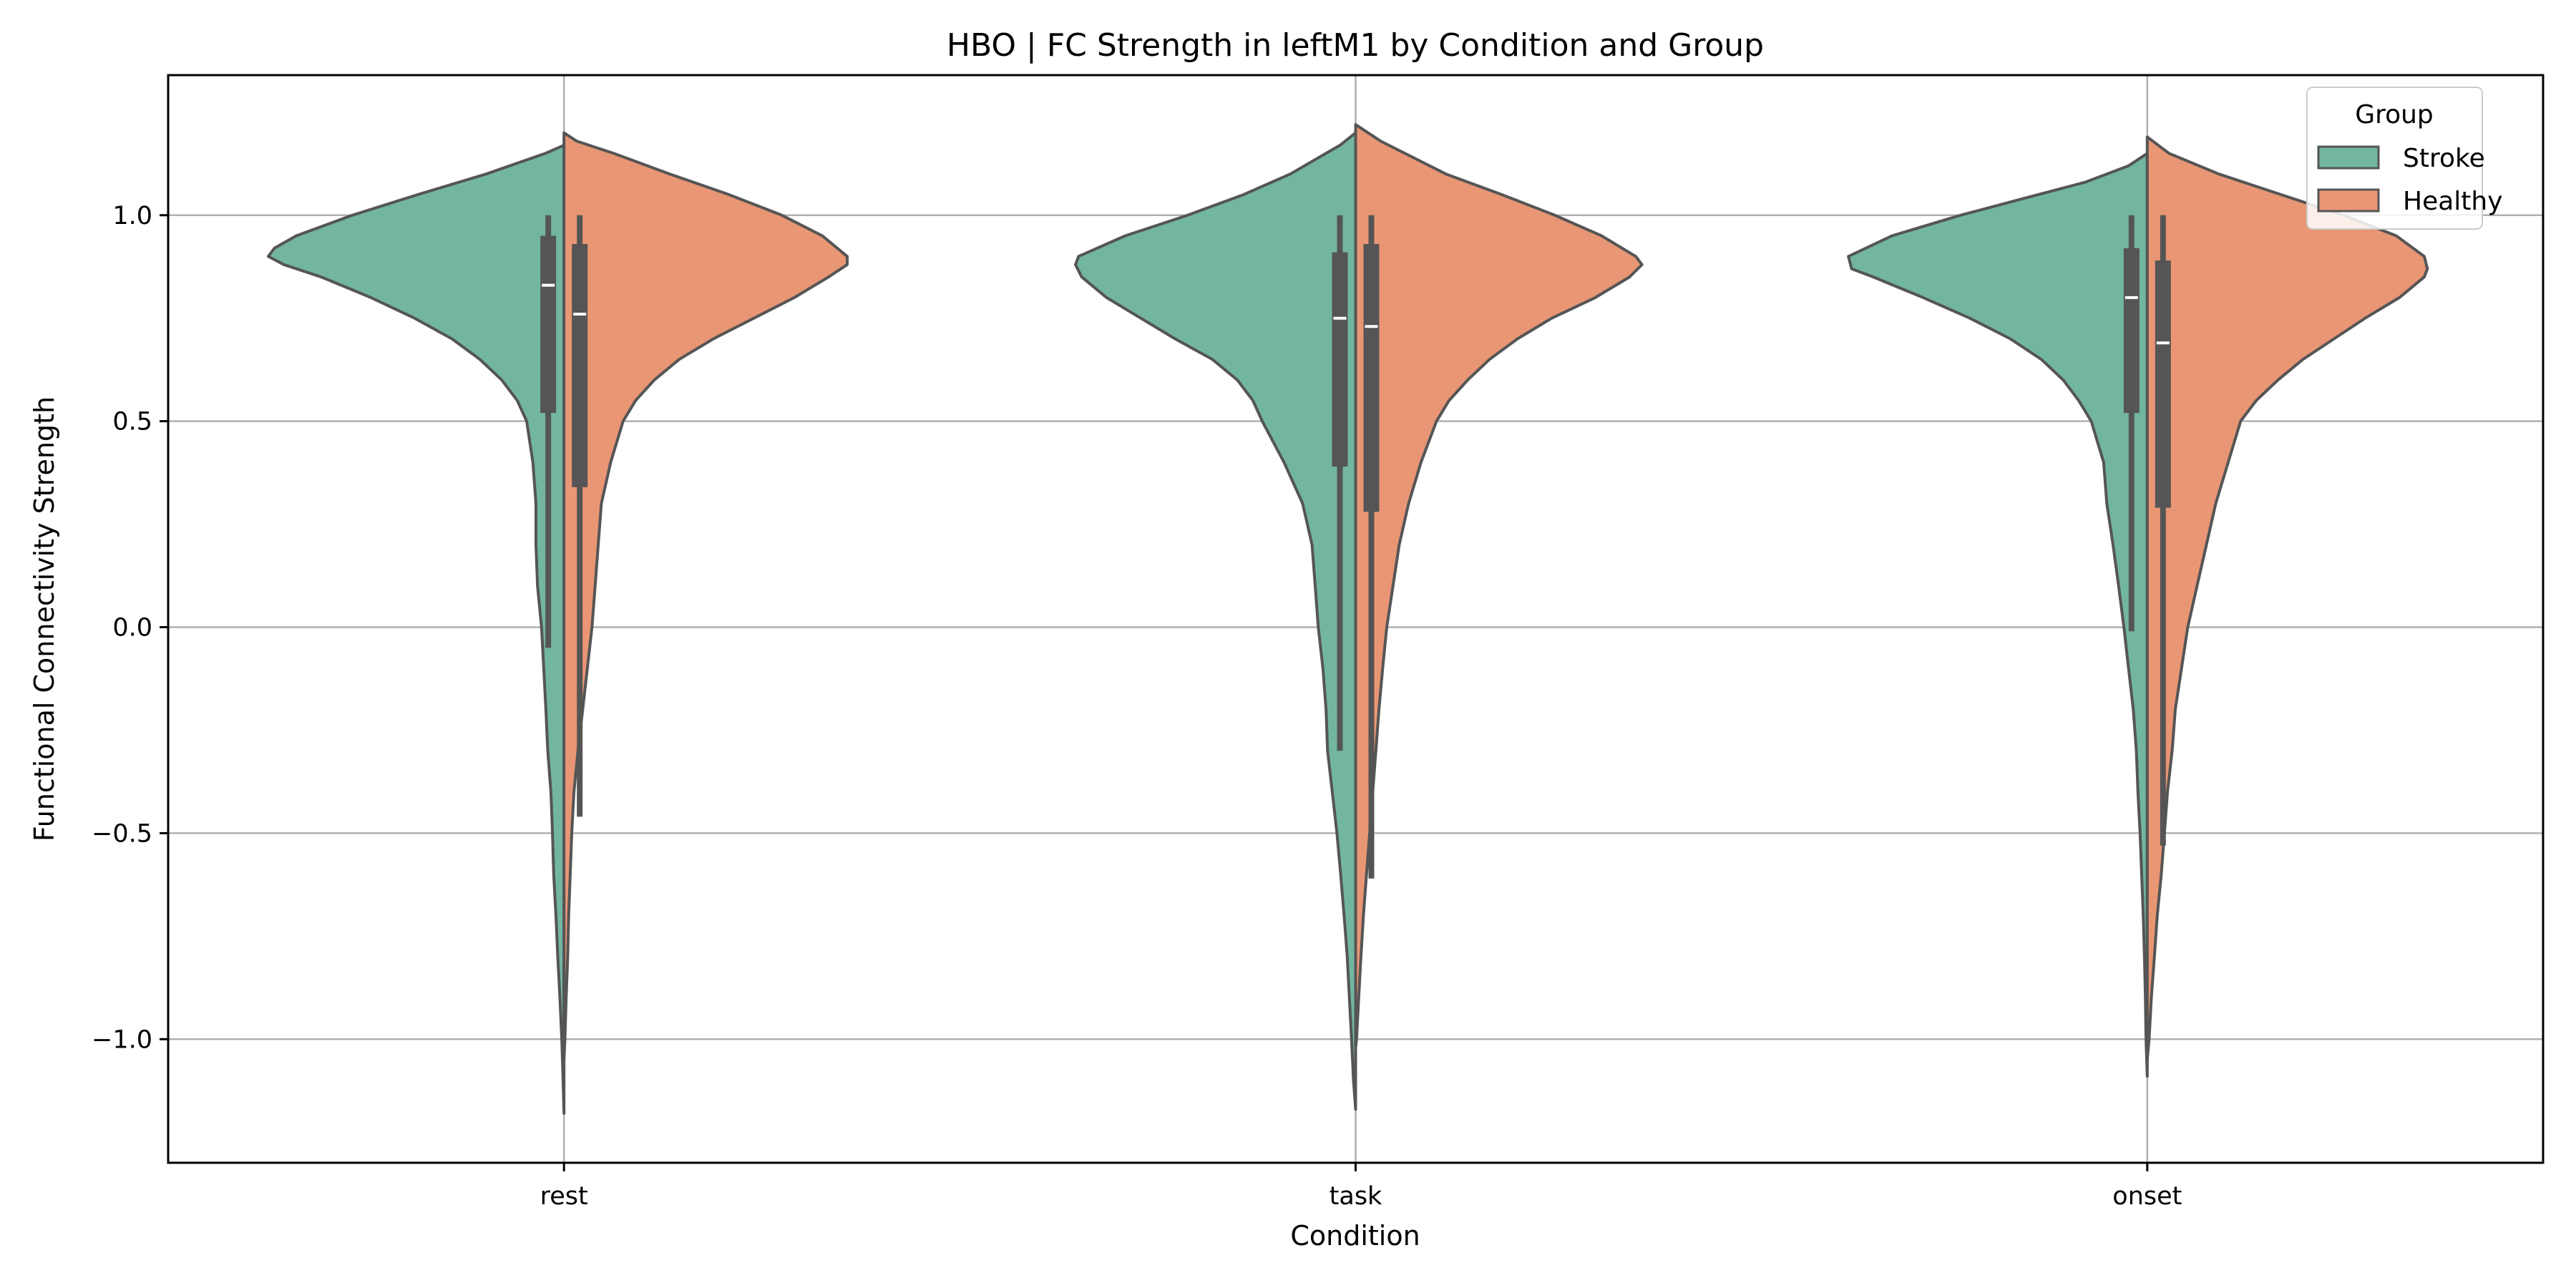  Describe the element at coordinates (1355, 1236) in the screenshot. I see `x-axis-label: Condition` at that location.